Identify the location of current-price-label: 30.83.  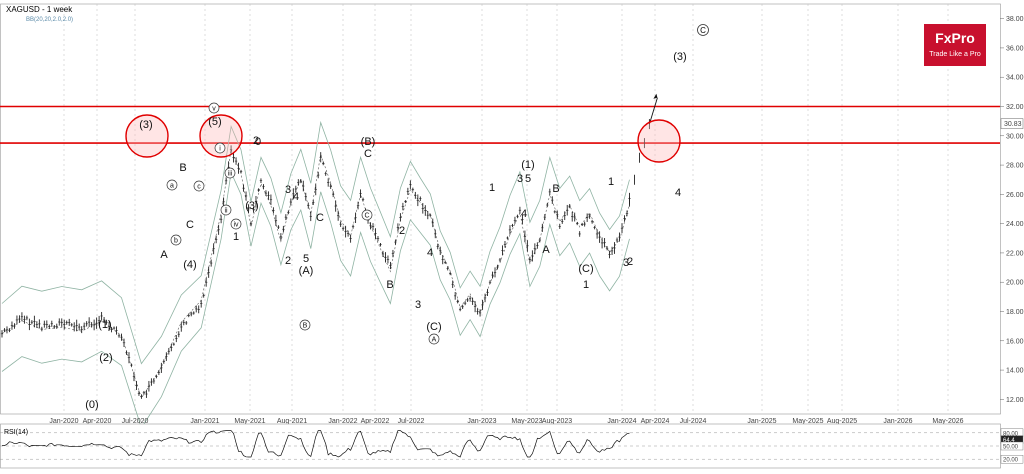
(1013, 124).